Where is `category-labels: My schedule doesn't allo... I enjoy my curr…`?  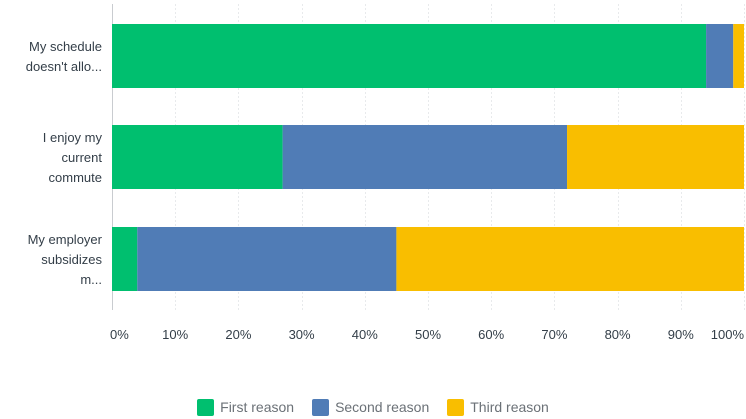
category-labels: My schedule doesn't allo... I enjoy my curr… is located at coordinates (64, 163).